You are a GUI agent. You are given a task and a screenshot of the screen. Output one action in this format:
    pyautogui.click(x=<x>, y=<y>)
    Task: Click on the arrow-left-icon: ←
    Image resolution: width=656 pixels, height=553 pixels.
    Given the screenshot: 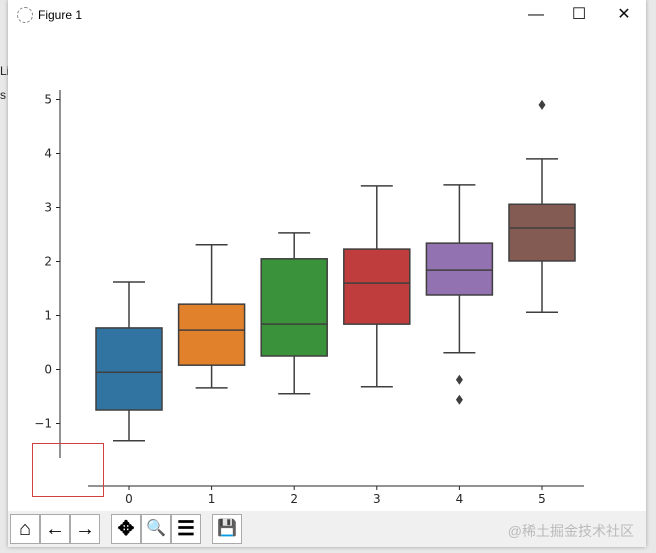 What is the action you would take?
    pyautogui.click(x=55, y=529)
    